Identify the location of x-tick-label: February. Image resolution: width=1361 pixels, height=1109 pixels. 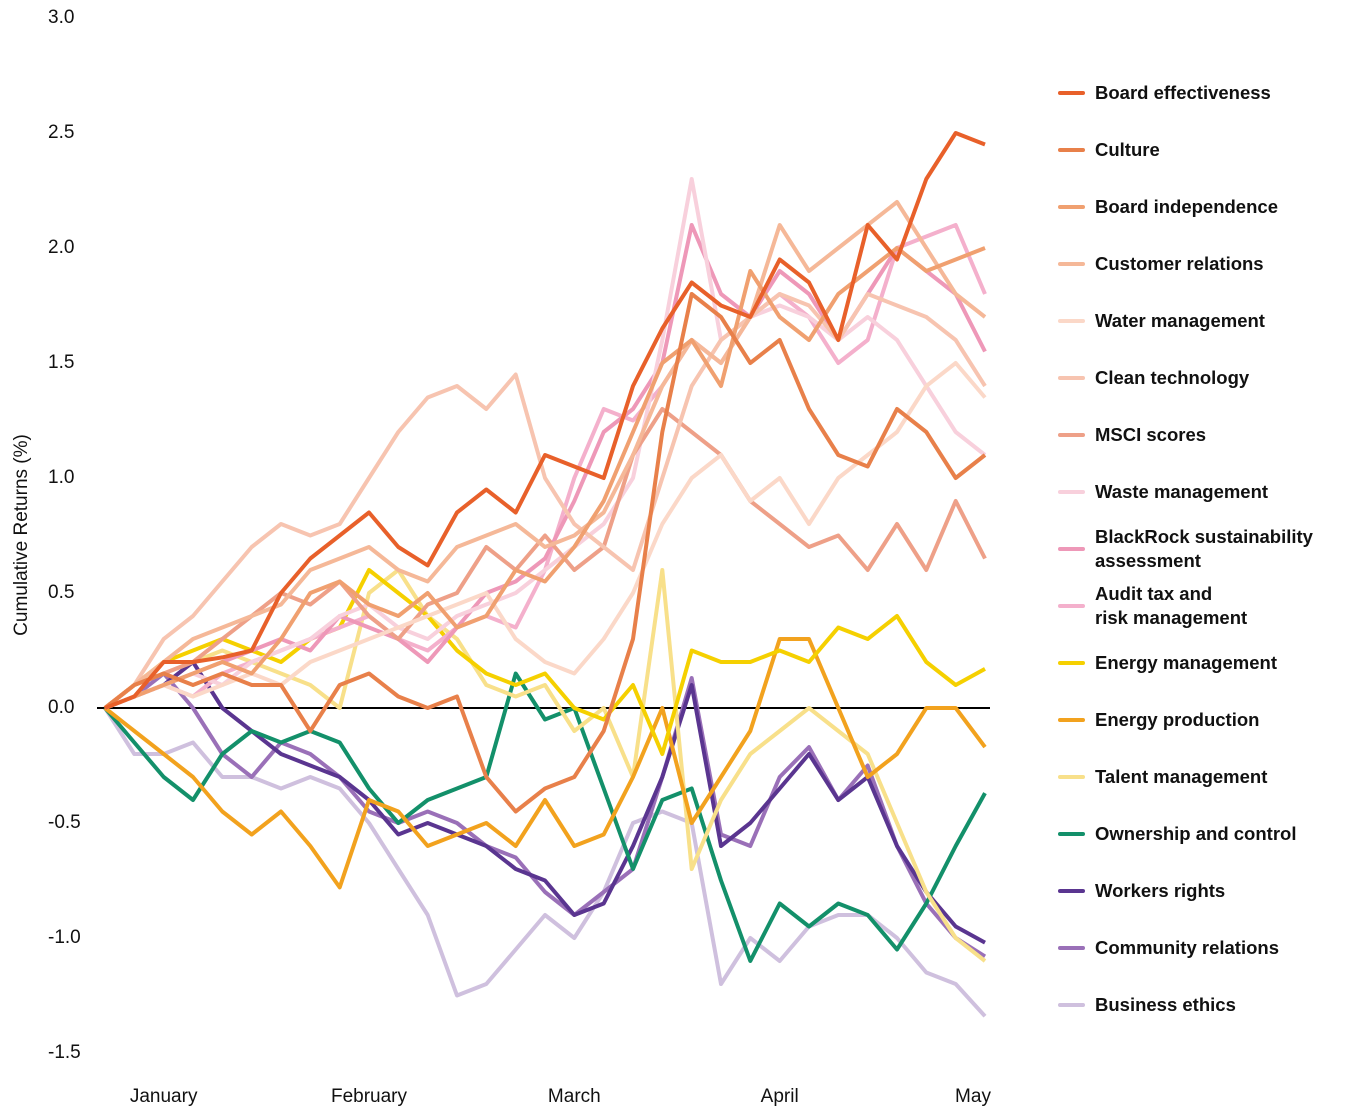
(369, 1096).